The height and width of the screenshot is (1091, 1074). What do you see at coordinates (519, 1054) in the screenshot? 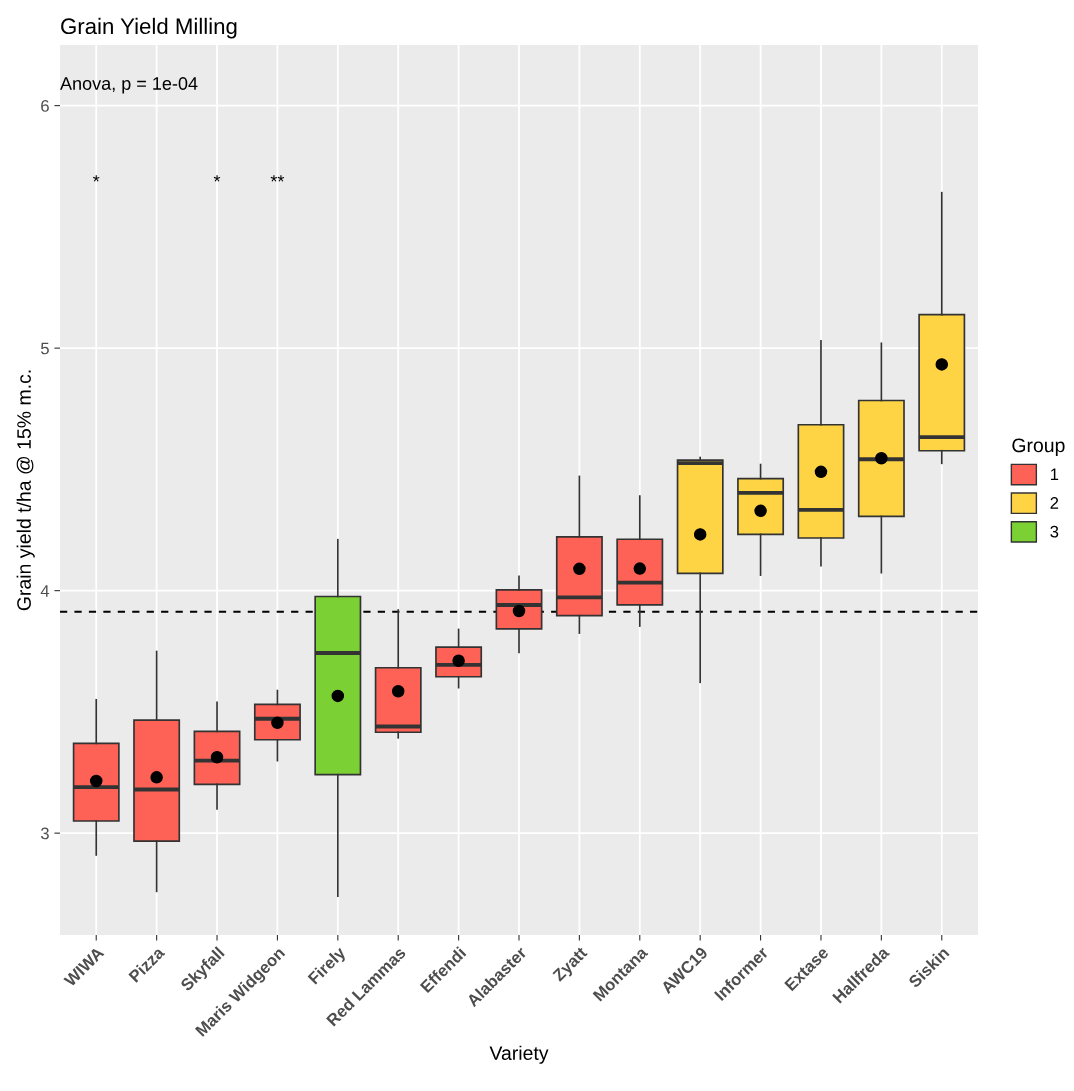
I see `x-axis-title: Variety` at bounding box center [519, 1054].